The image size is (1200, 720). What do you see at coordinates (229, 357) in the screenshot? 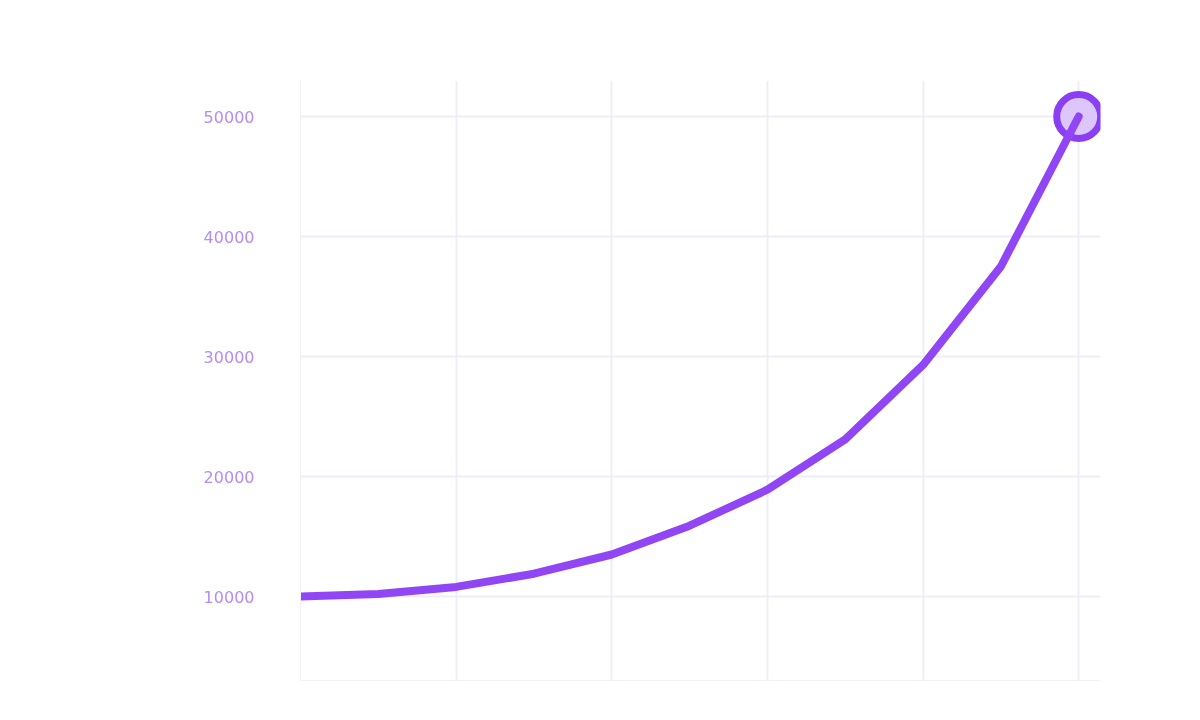
I see `y-tick-label: 30000` at bounding box center [229, 357].